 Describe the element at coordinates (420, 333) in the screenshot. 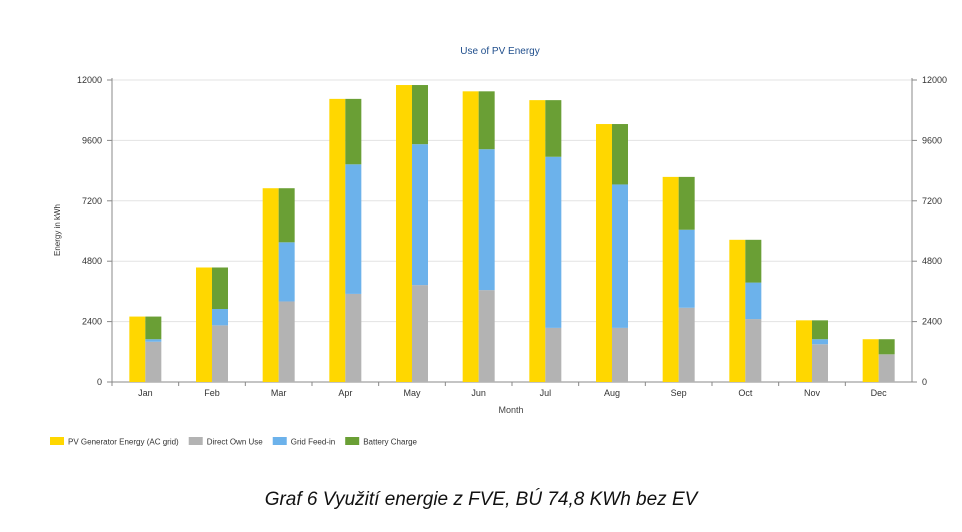

I see `bar-direct-own-use-may` at that location.